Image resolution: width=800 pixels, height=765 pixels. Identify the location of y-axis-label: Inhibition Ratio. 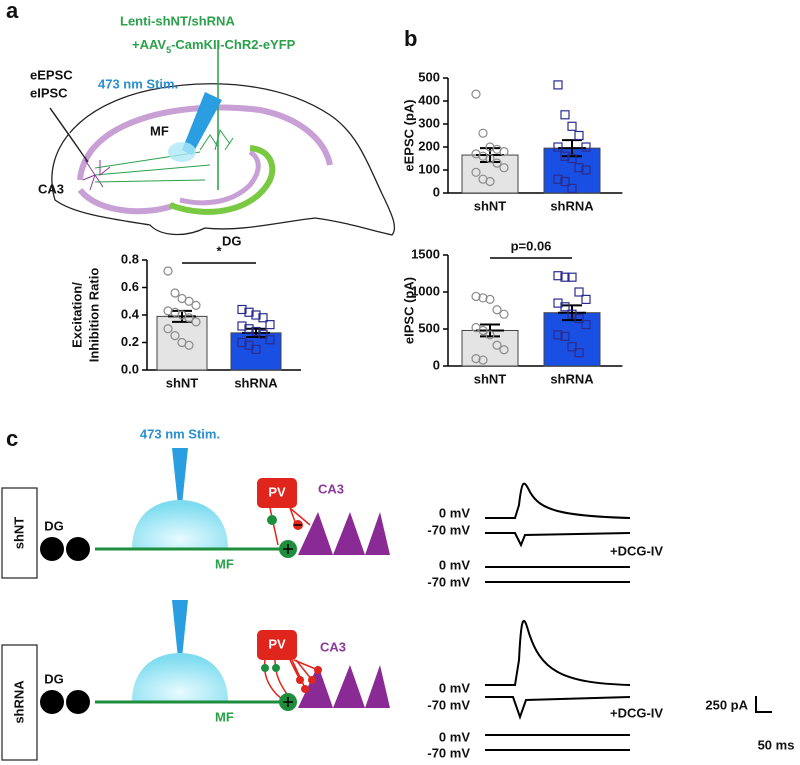
(93, 315).